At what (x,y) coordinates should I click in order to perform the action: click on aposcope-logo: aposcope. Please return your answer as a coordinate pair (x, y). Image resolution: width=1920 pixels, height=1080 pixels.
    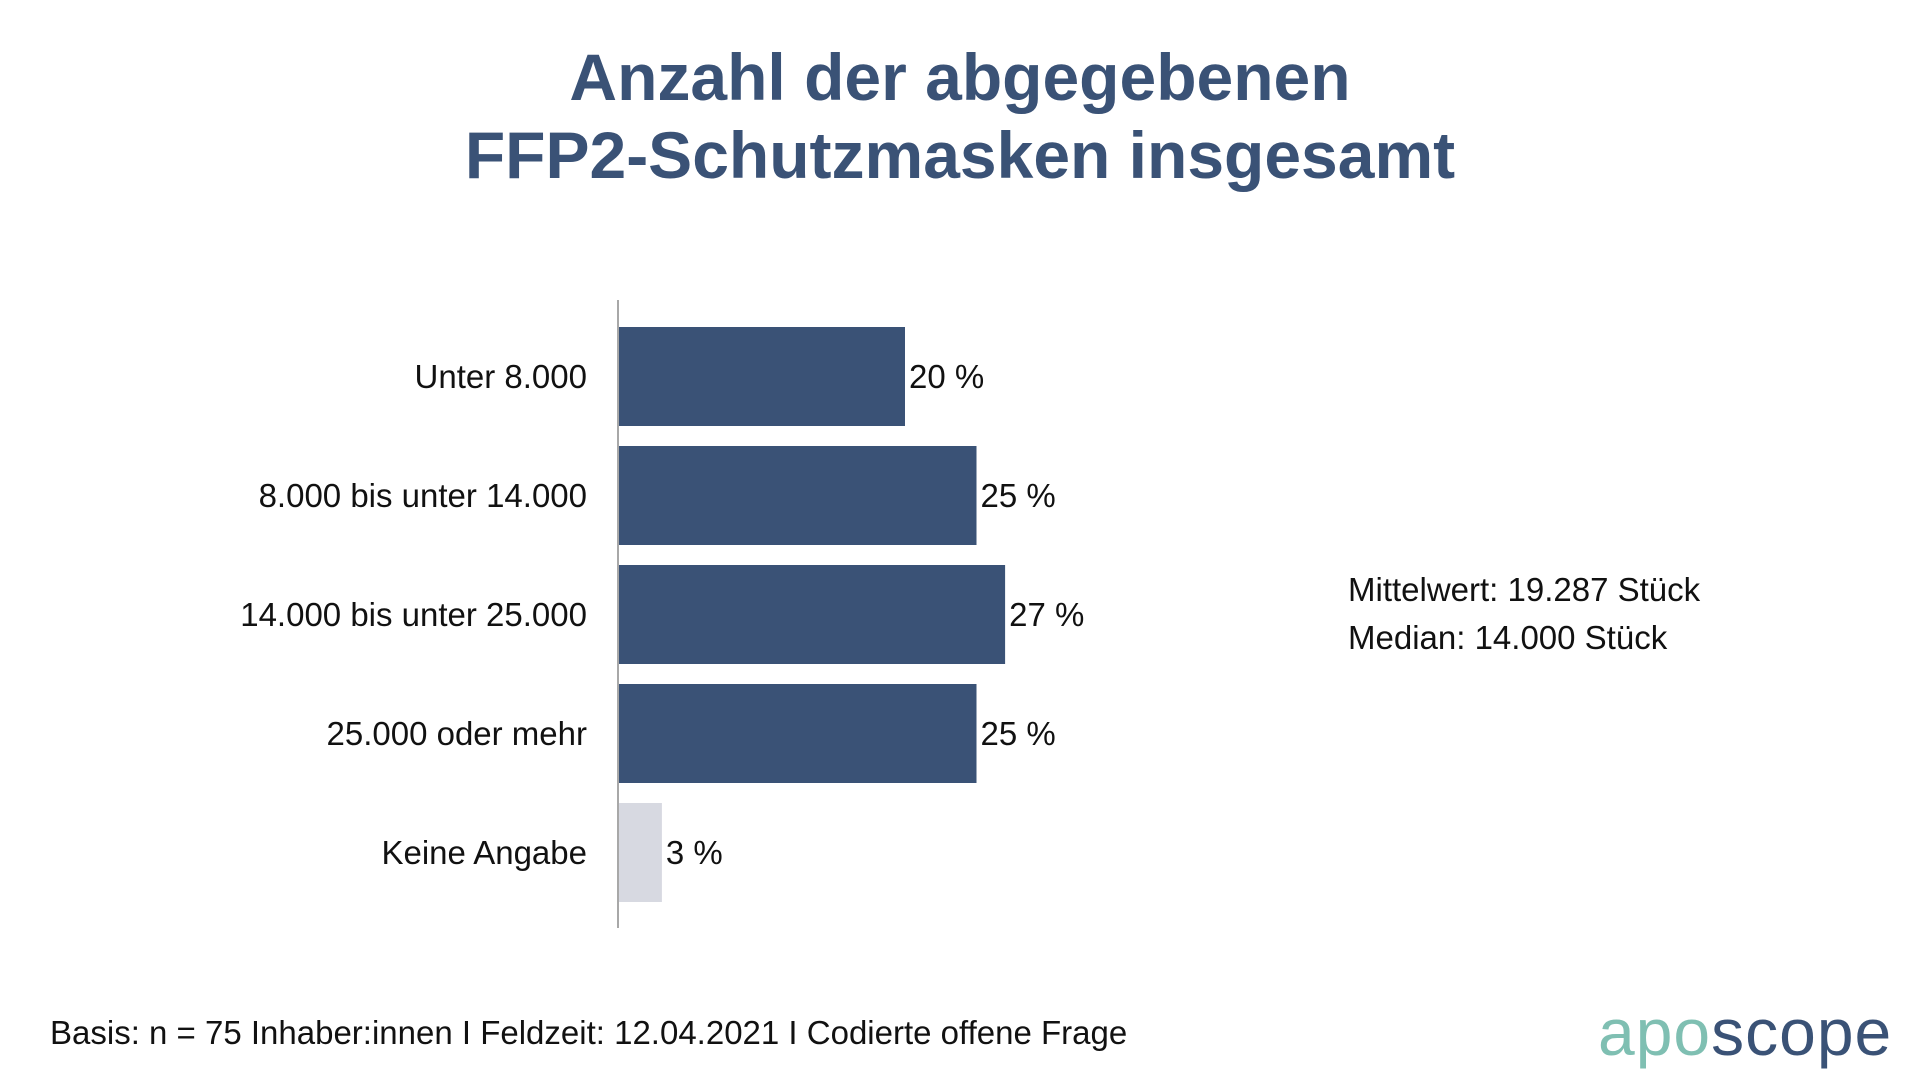
    Looking at the image, I should click on (1745, 1032).